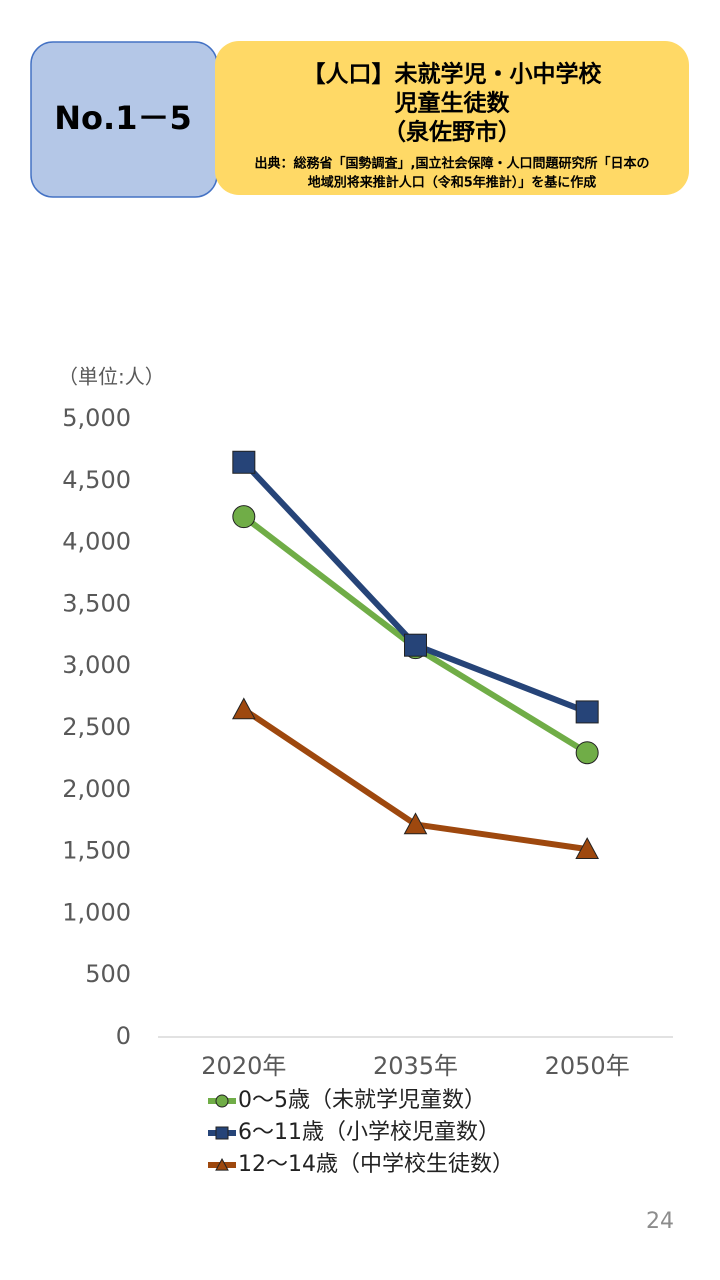  I want to click on title-line: （泉佐野市）, so click(452, 132).